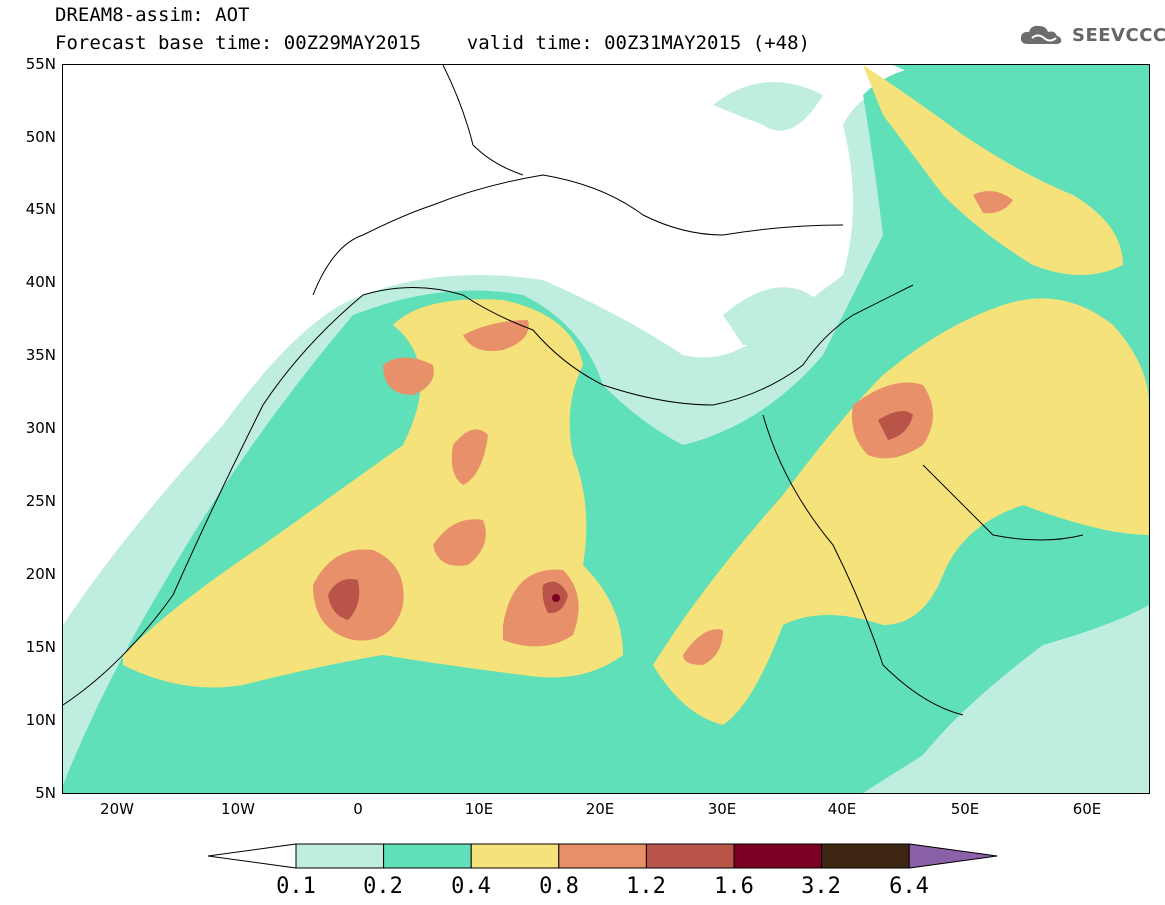 The image size is (1165, 905). I want to click on lat-label: 40N, so click(40, 282).